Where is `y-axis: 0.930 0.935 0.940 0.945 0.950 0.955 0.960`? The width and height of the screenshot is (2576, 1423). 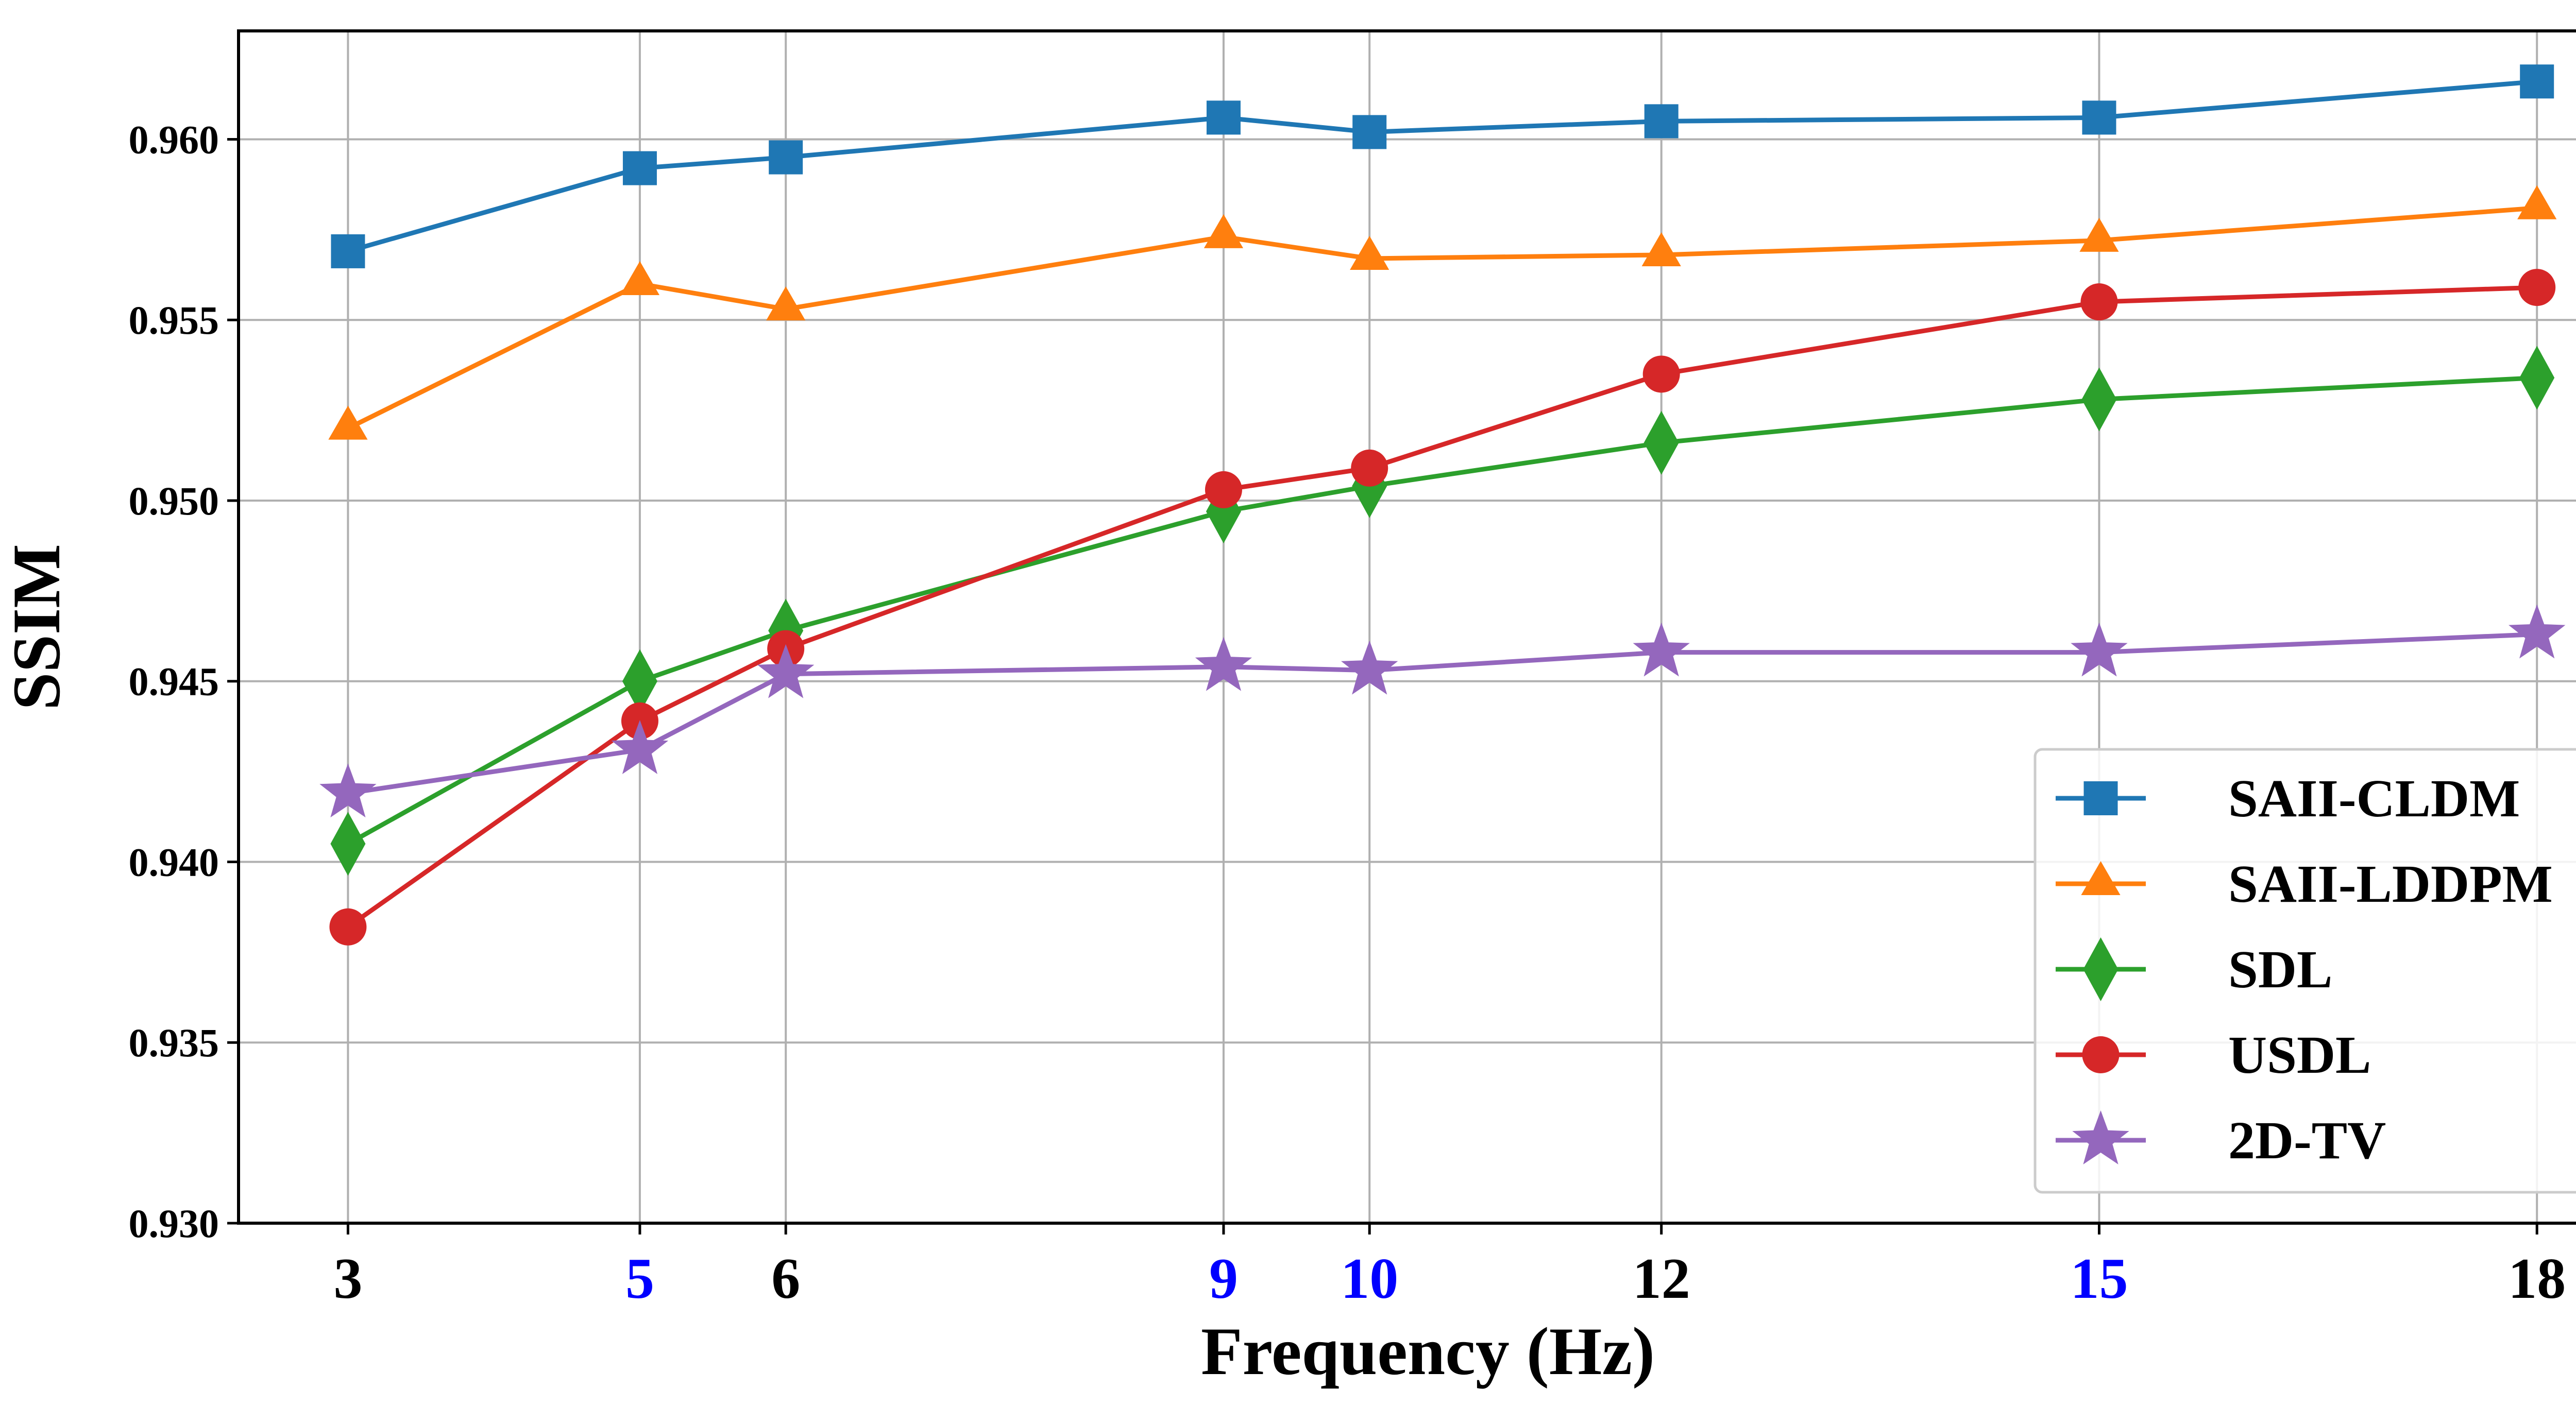 y-axis: 0.930 0.935 0.940 0.945 0.950 0.955 0.960 is located at coordinates (184, 681).